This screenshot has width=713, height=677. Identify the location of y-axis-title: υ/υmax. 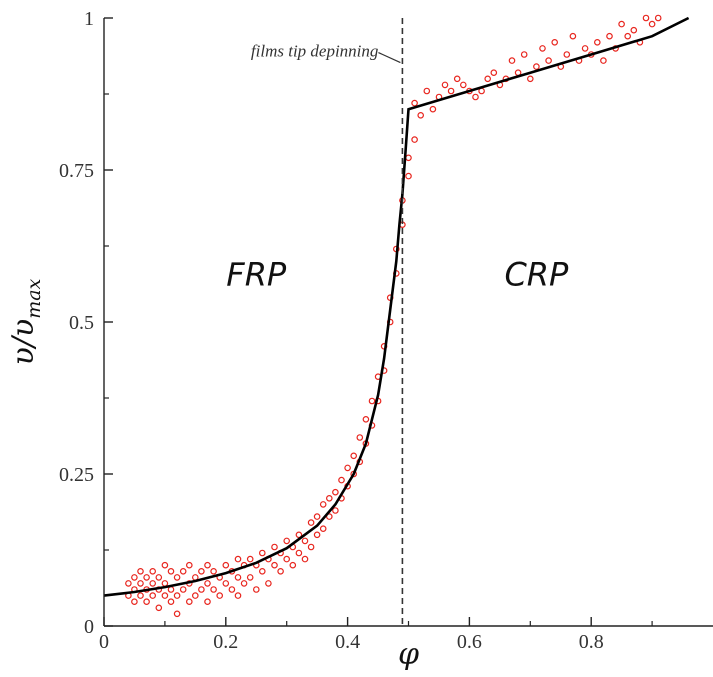
(25, 321).